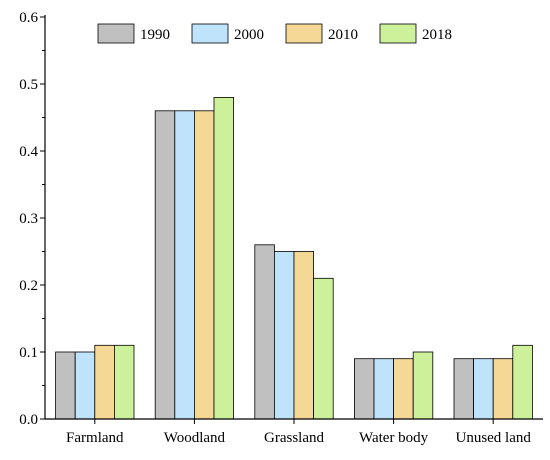 The height and width of the screenshot is (460, 550). What do you see at coordinates (304, 33) in the screenshot?
I see `legend-swatch-2010` at bounding box center [304, 33].